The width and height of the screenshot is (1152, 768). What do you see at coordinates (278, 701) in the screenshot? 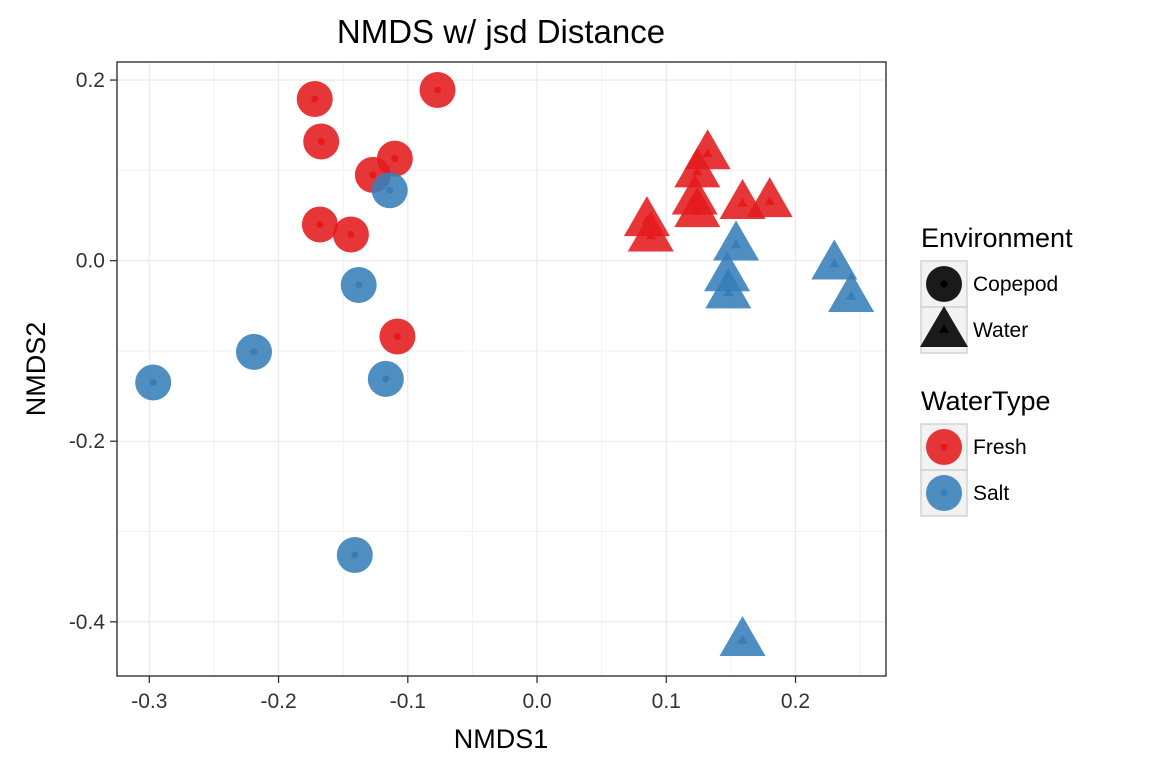
I see `x-tick-label: -0.2` at bounding box center [278, 701].